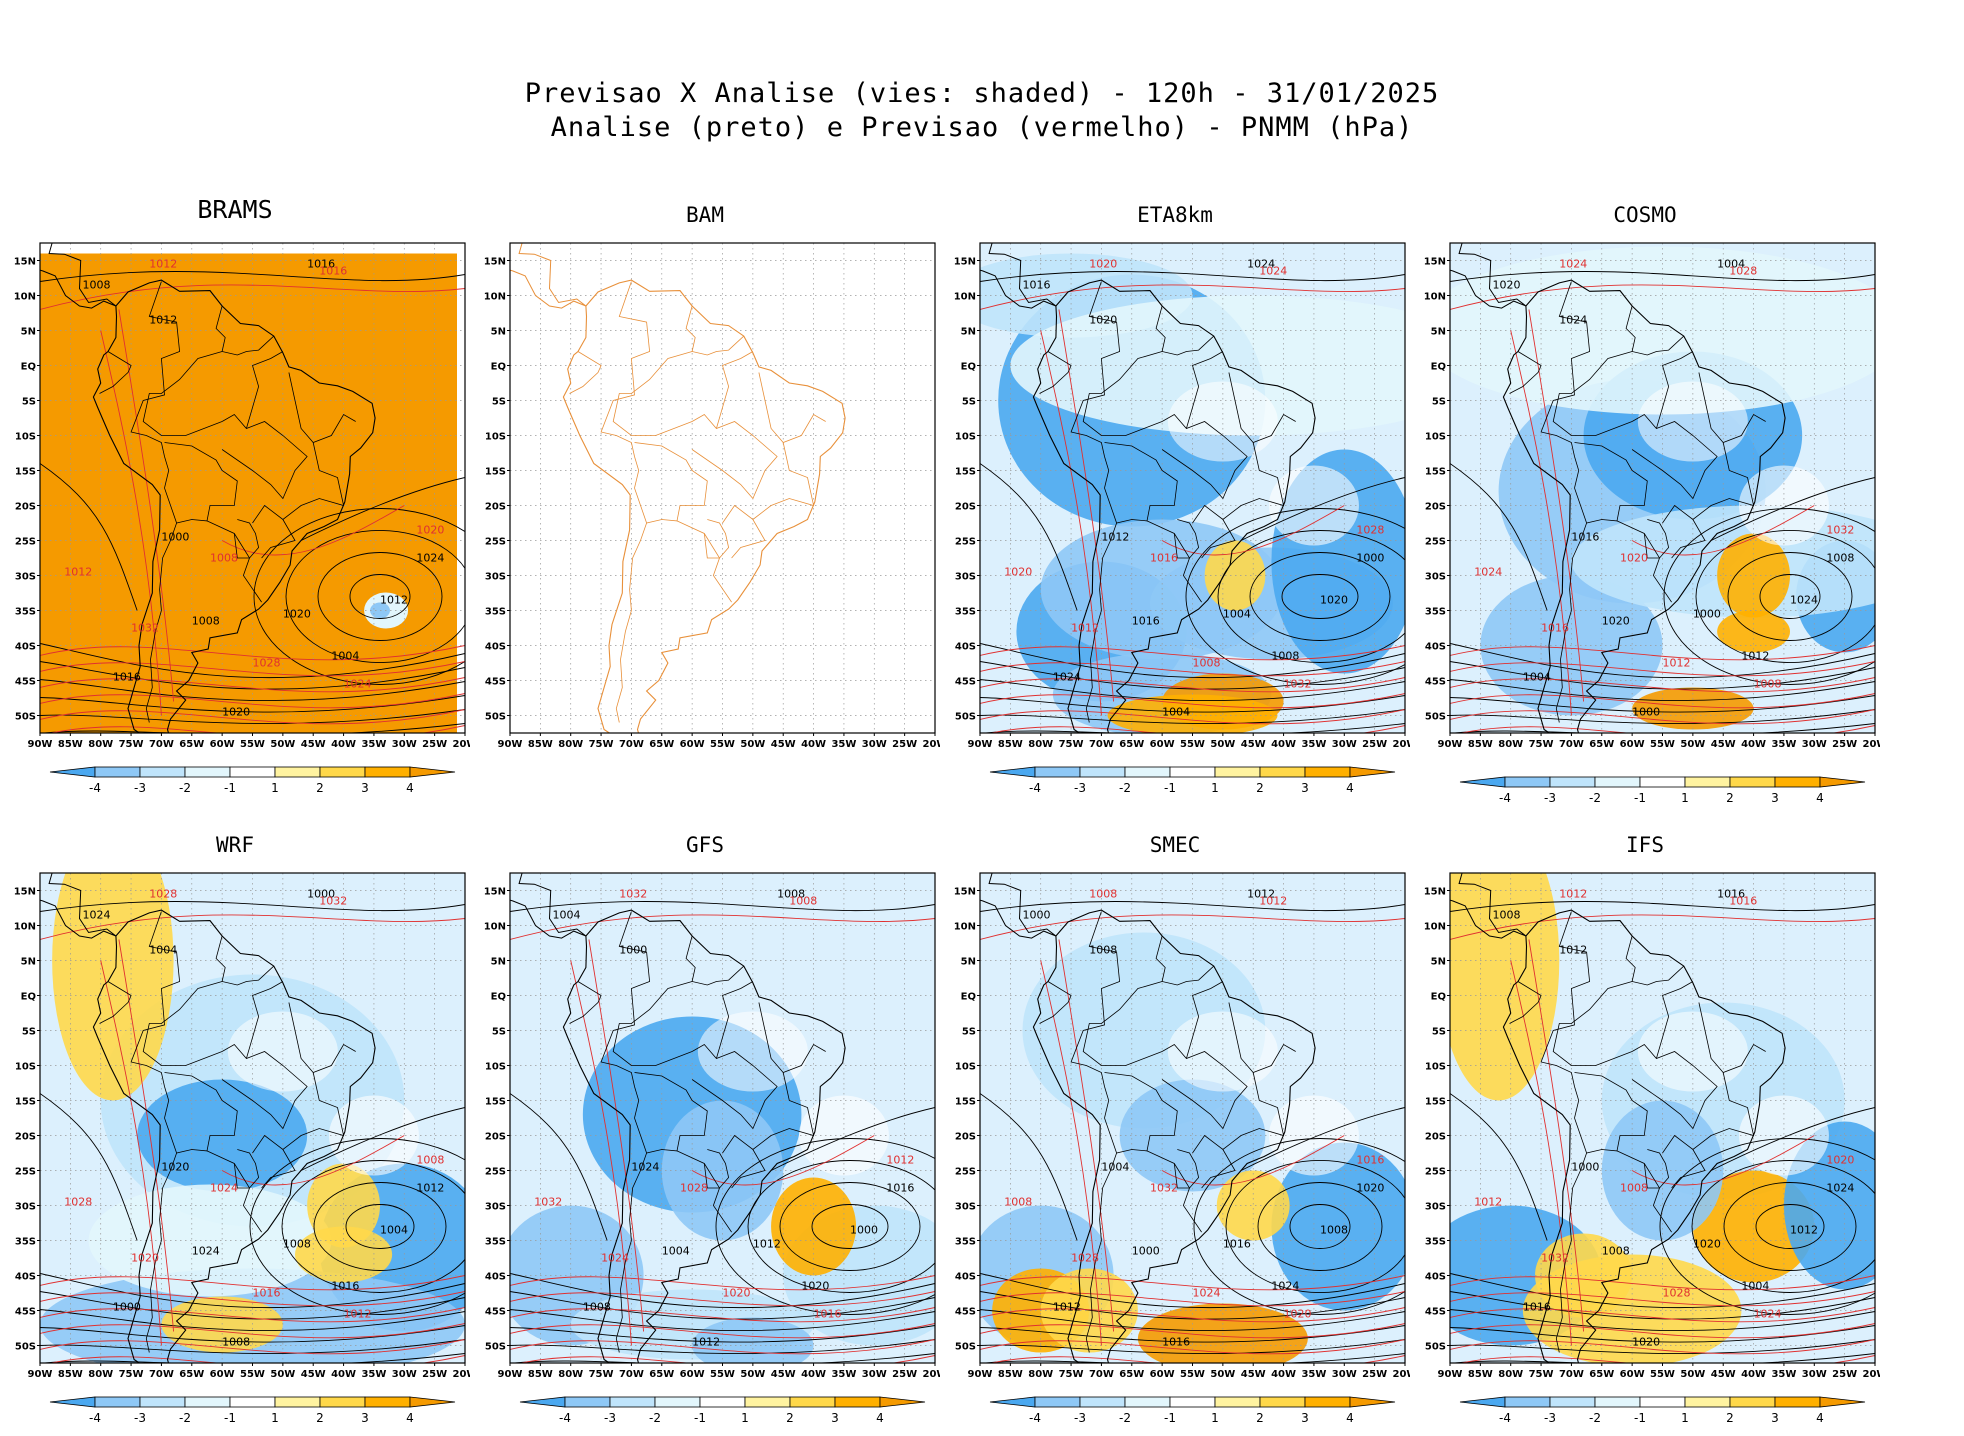  I want to click on lat-tick-label: 30S, so click(1435, 1207).